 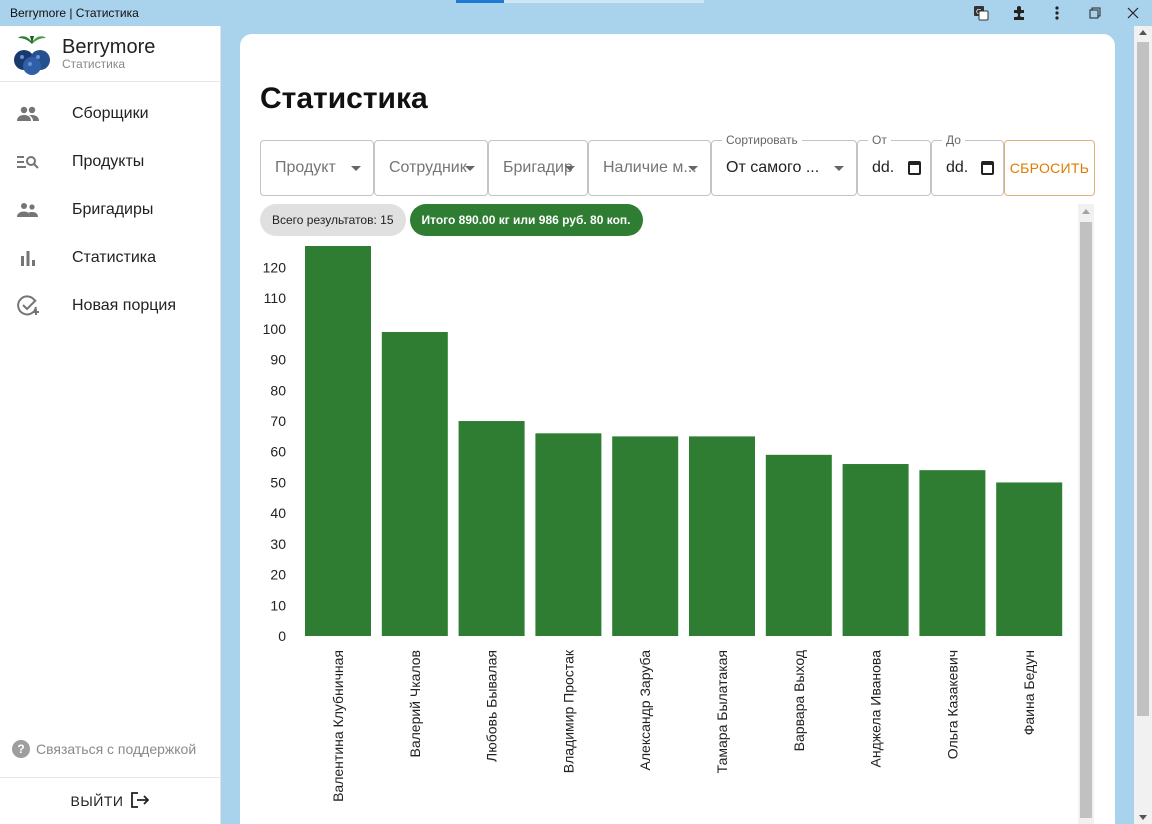 What do you see at coordinates (762, 140) in the screenshot?
I see `sort-select-label: Сортировать` at bounding box center [762, 140].